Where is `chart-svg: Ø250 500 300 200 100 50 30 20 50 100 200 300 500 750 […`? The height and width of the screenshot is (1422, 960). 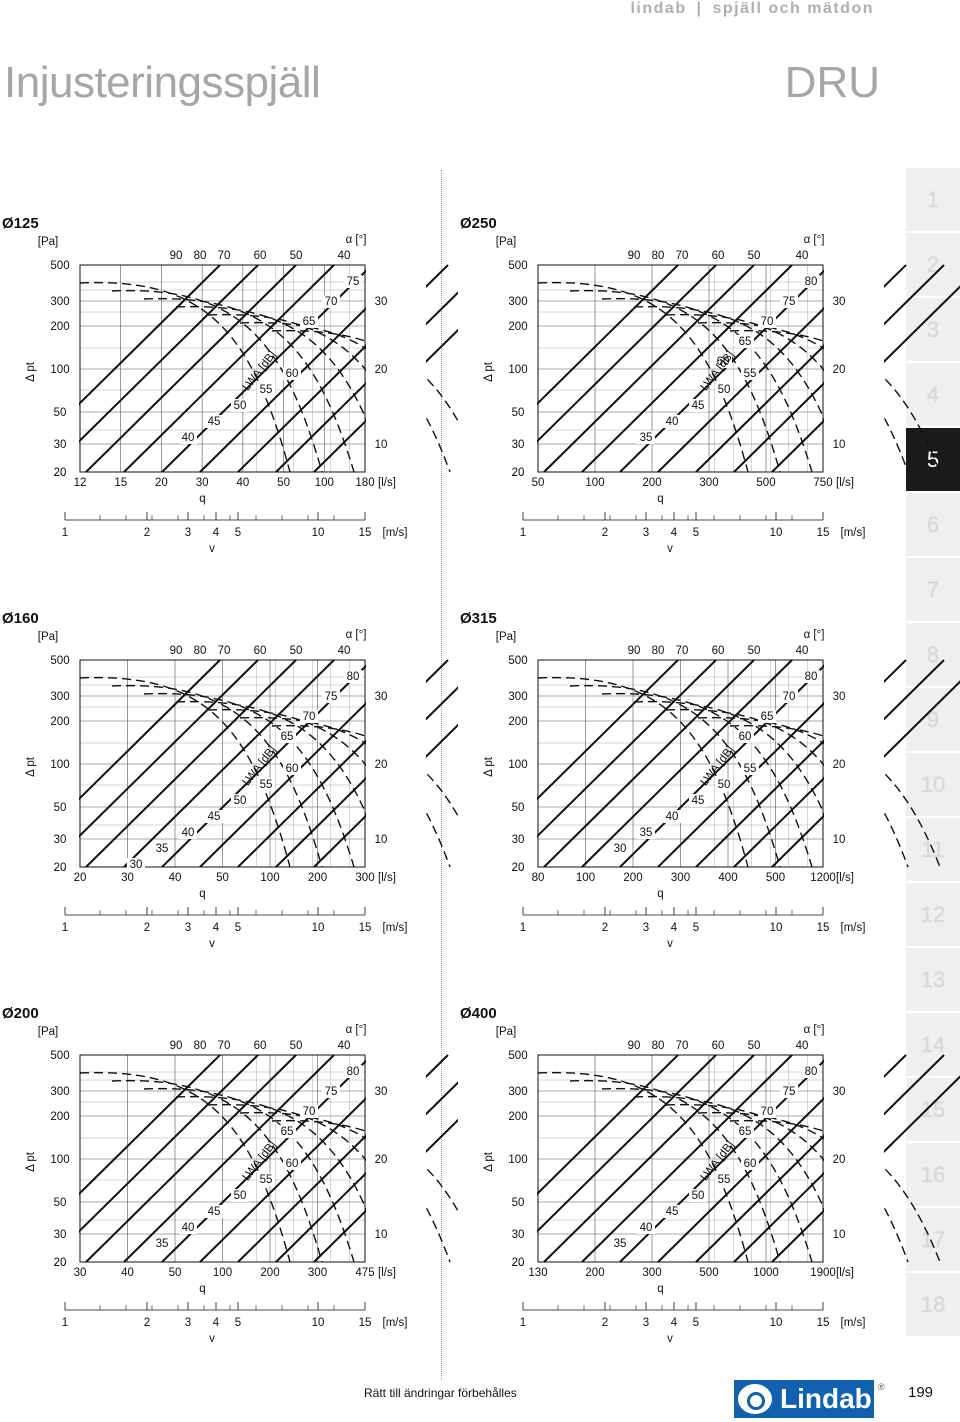 chart-svg: Ø250 500 300 200 100 50 30 20 50 100 200 300 500 750 [… is located at coordinates (709, 372).